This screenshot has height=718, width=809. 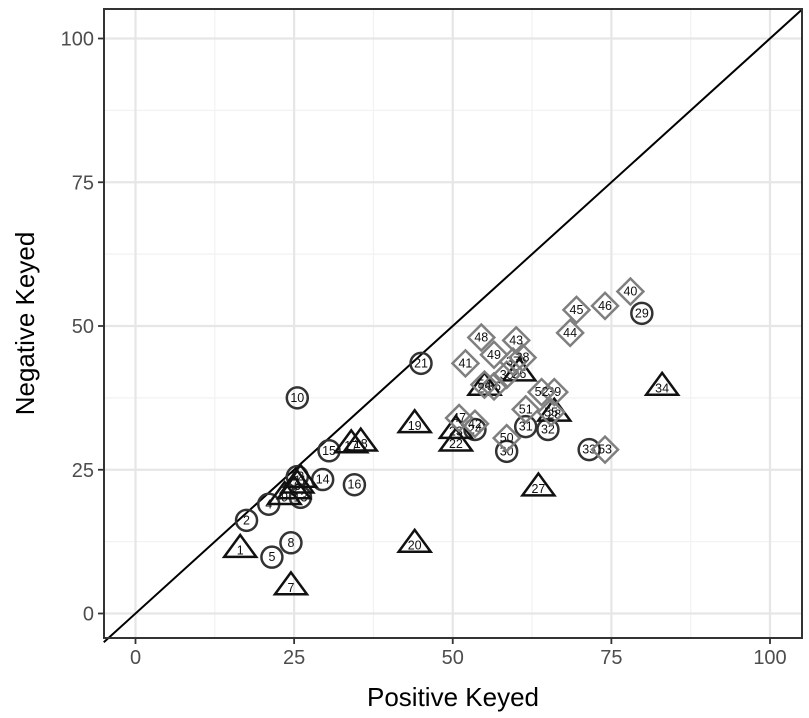 I want to click on point-label: 8, so click(x=290, y=543).